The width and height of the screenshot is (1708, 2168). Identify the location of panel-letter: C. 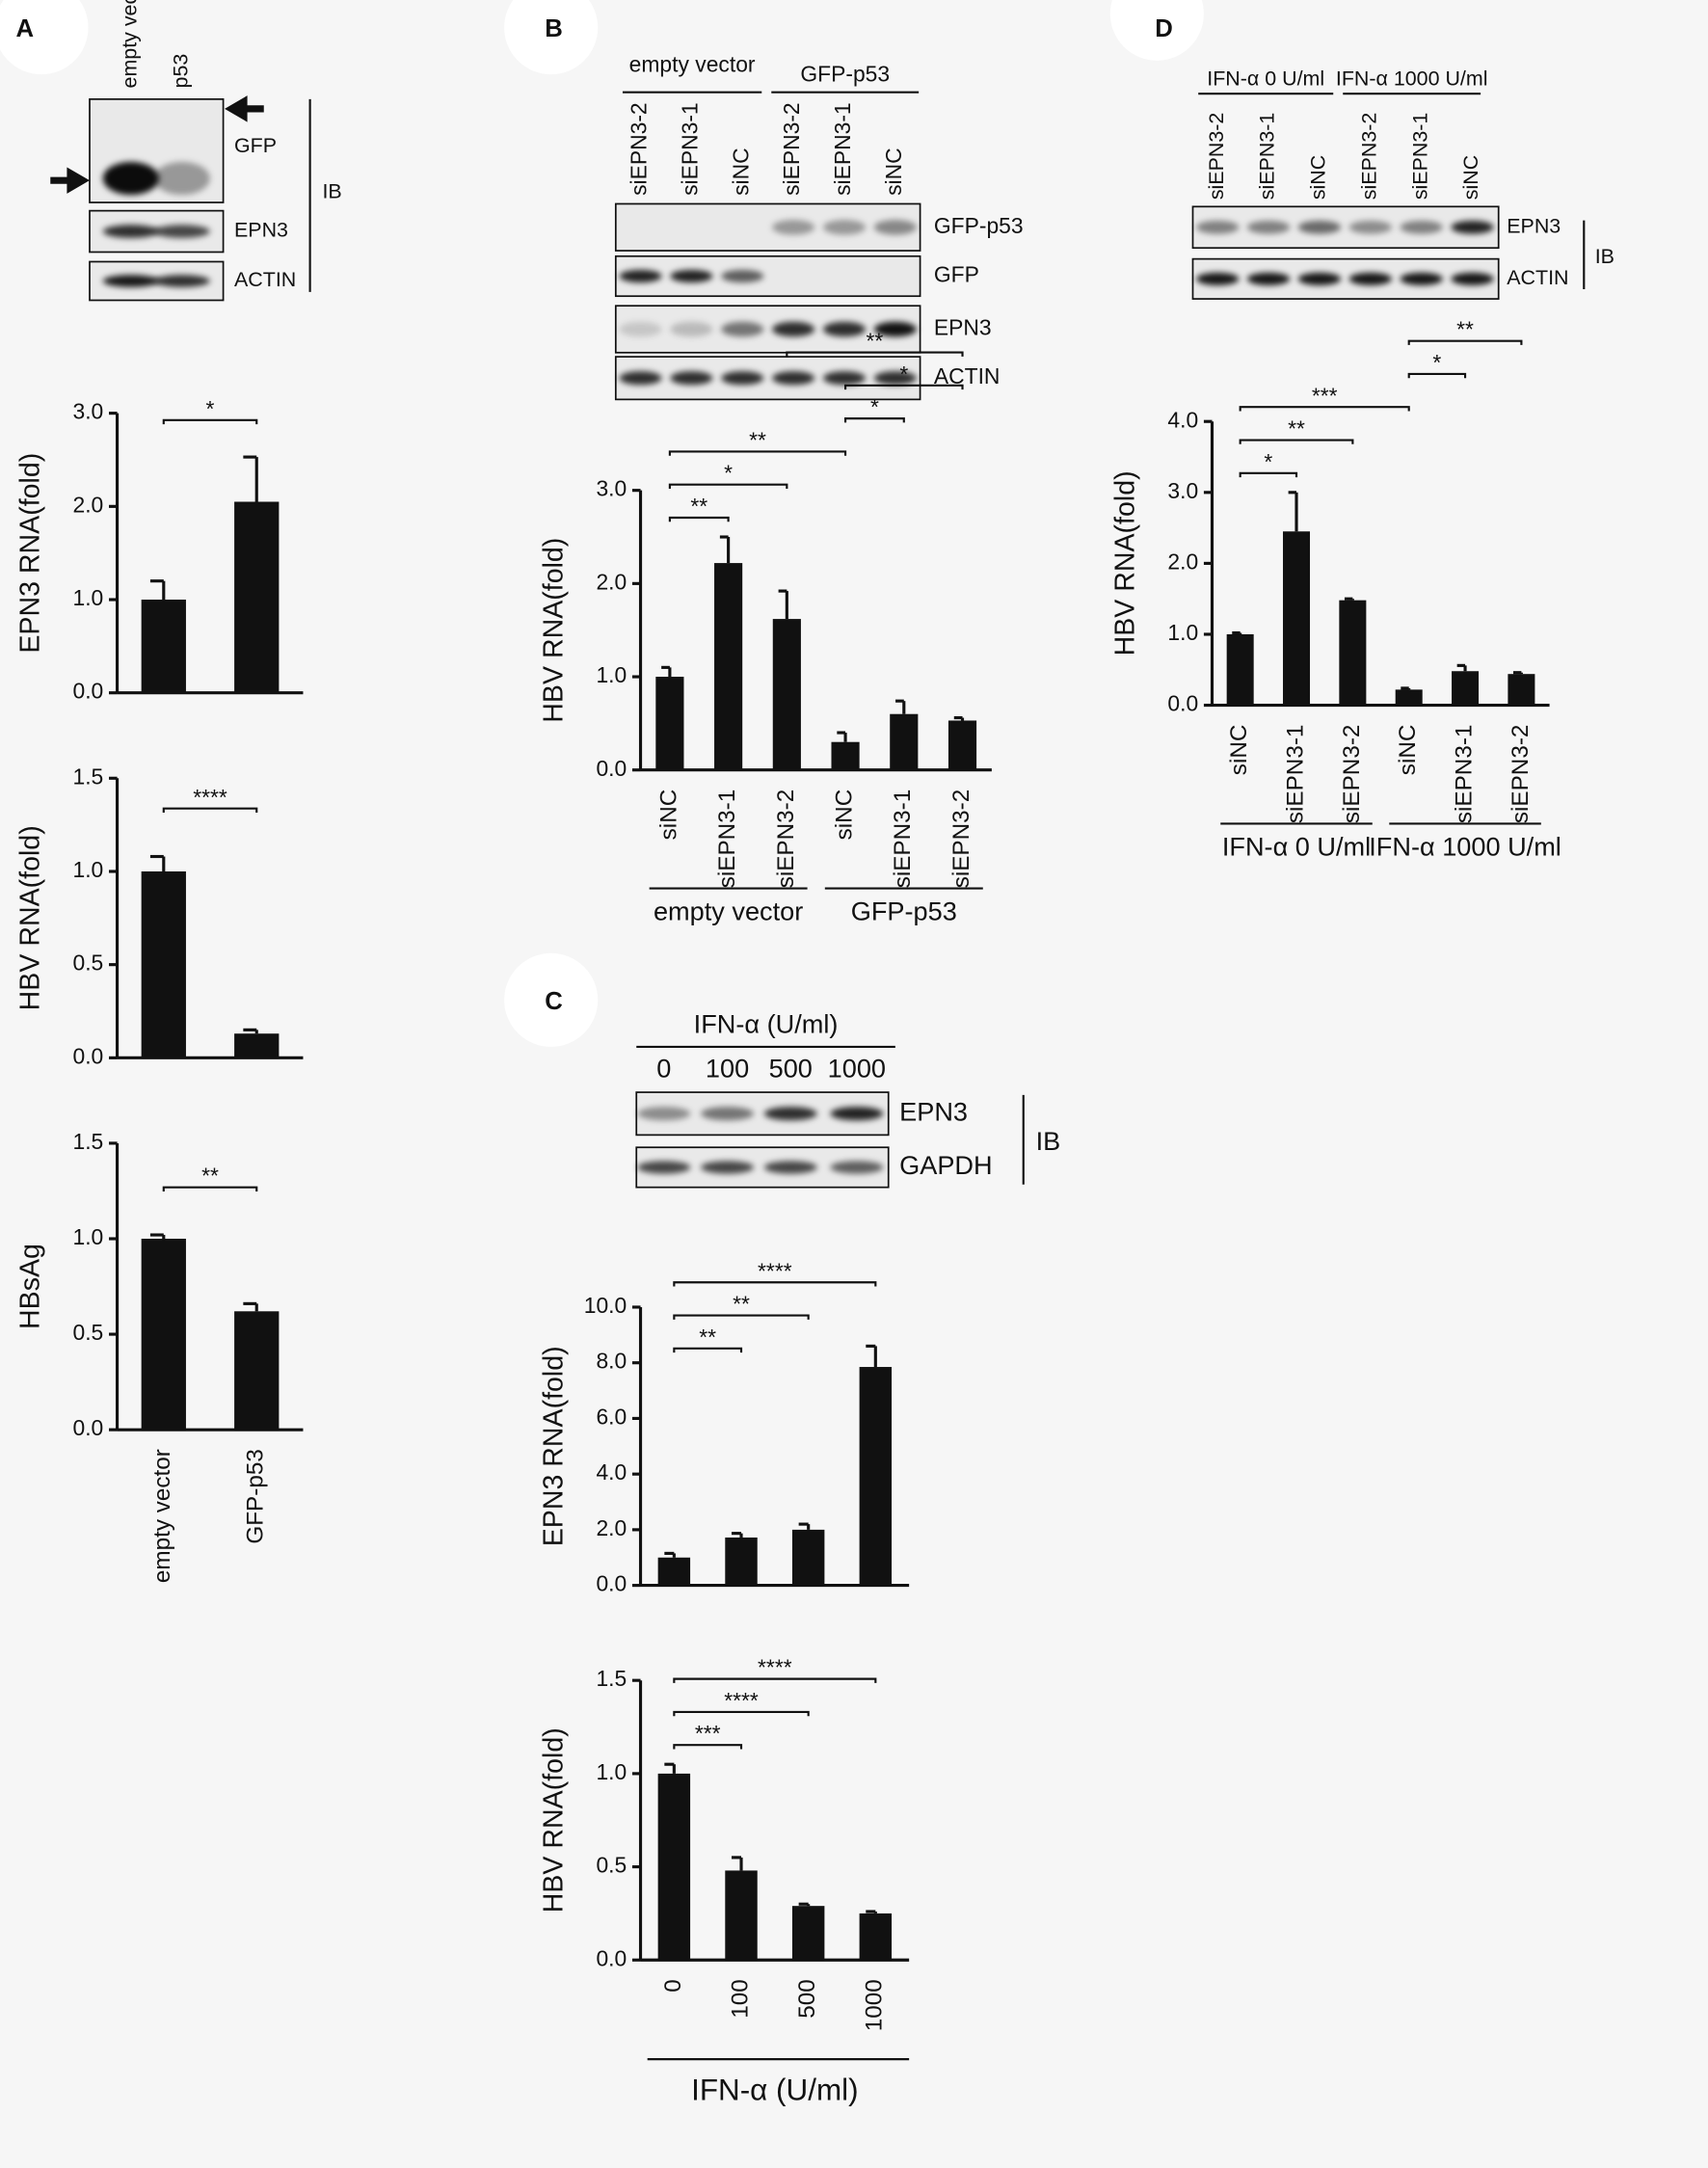
(554, 1001).